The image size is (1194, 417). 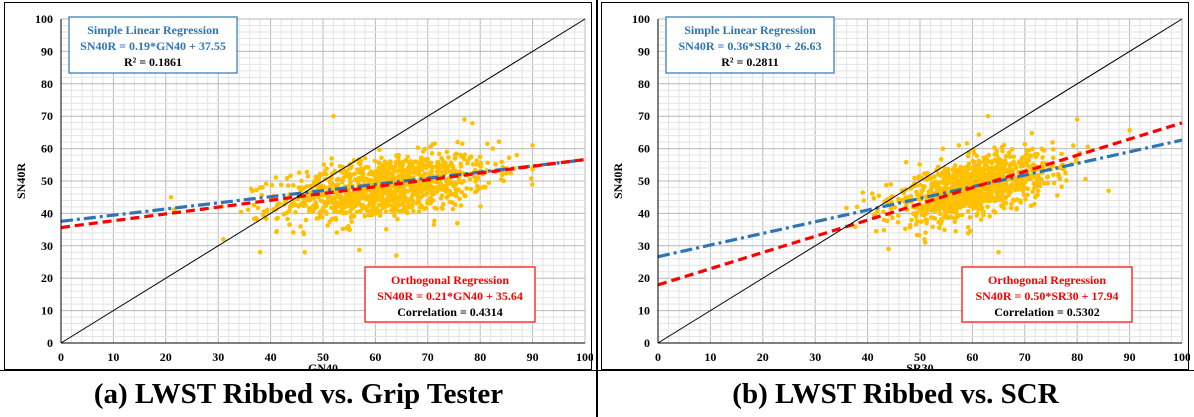 I want to click on x-tick-label: 10, so click(x=710, y=357).